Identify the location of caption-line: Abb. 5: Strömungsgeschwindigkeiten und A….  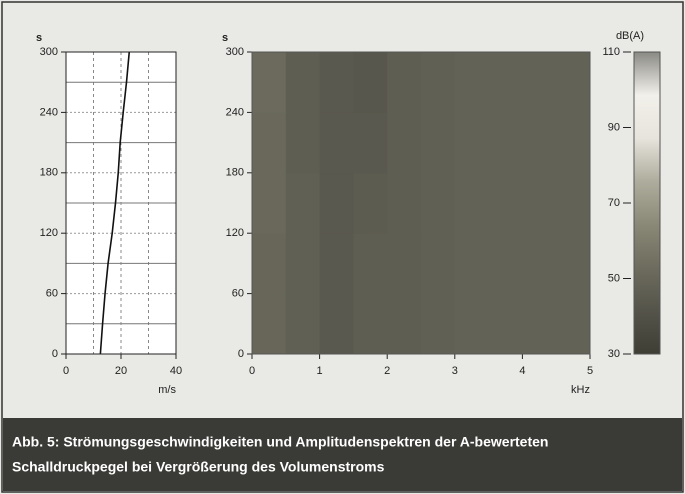
(280, 442).